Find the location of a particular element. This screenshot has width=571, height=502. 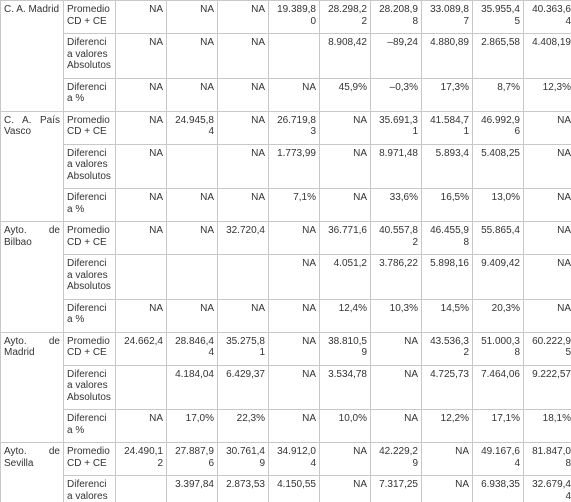

value-cell: 46.992,96 is located at coordinates (498, 127).